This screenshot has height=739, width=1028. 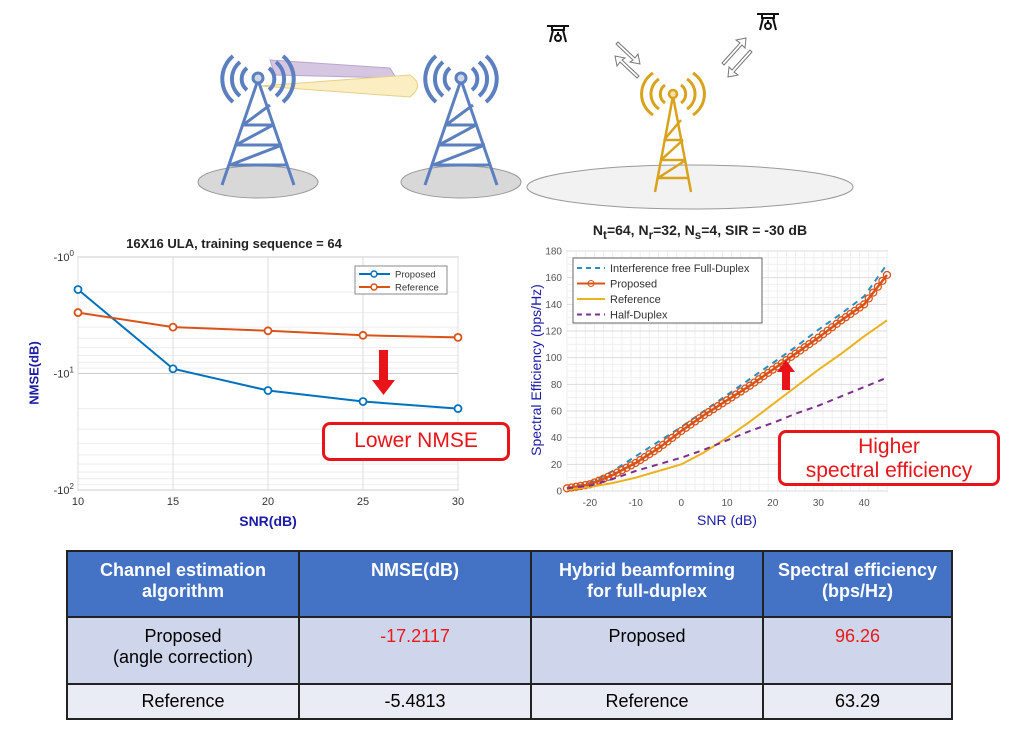 What do you see at coordinates (557, 438) in the screenshot?
I see `y-tick-label: 40` at bounding box center [557, 438].